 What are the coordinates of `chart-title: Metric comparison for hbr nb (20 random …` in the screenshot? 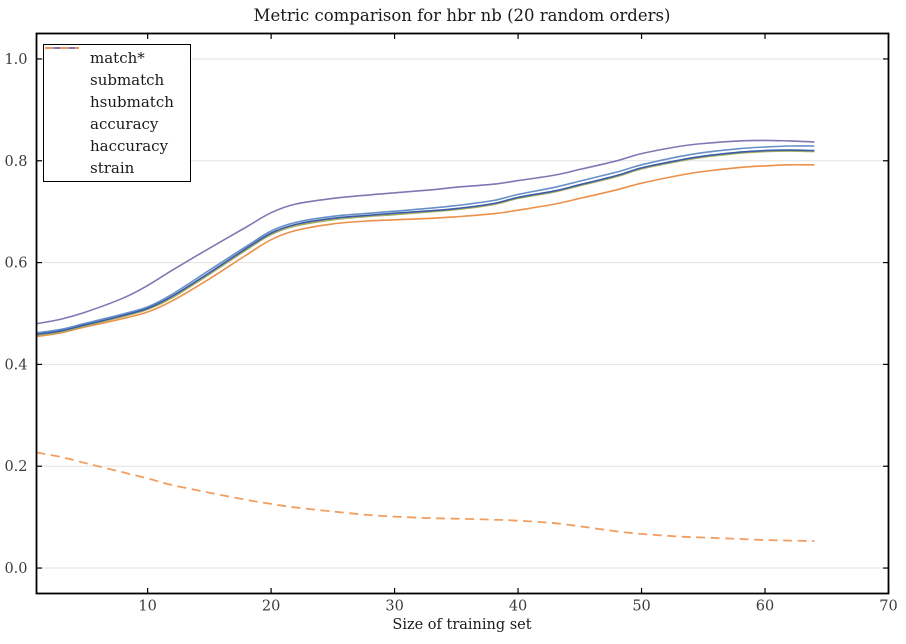 It's located at (462, 15).